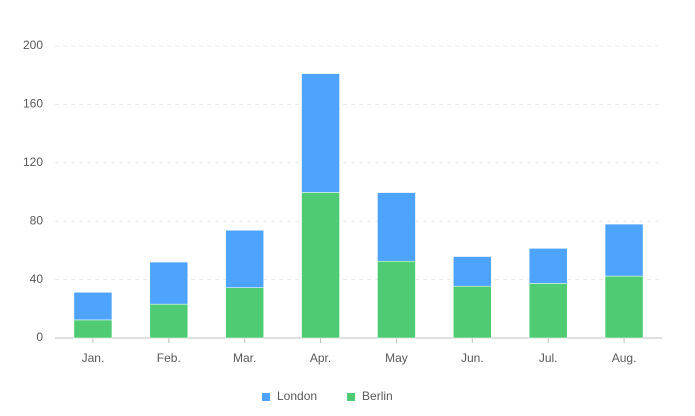  What do you see at coordinates (624, 358) in the screenshot?
I see `x-tick-label: Aug.` at bounding box center [624, 358].